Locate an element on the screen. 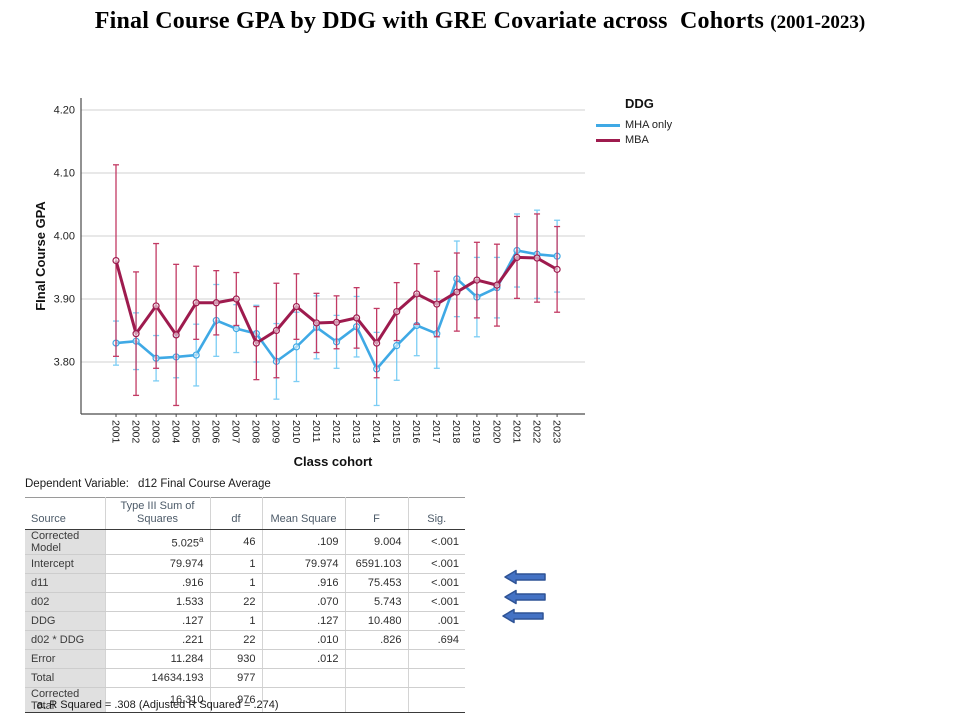 This screenshot has width=960, height=720. x-tick-label: 2023 is located at coordinates (556, 432).